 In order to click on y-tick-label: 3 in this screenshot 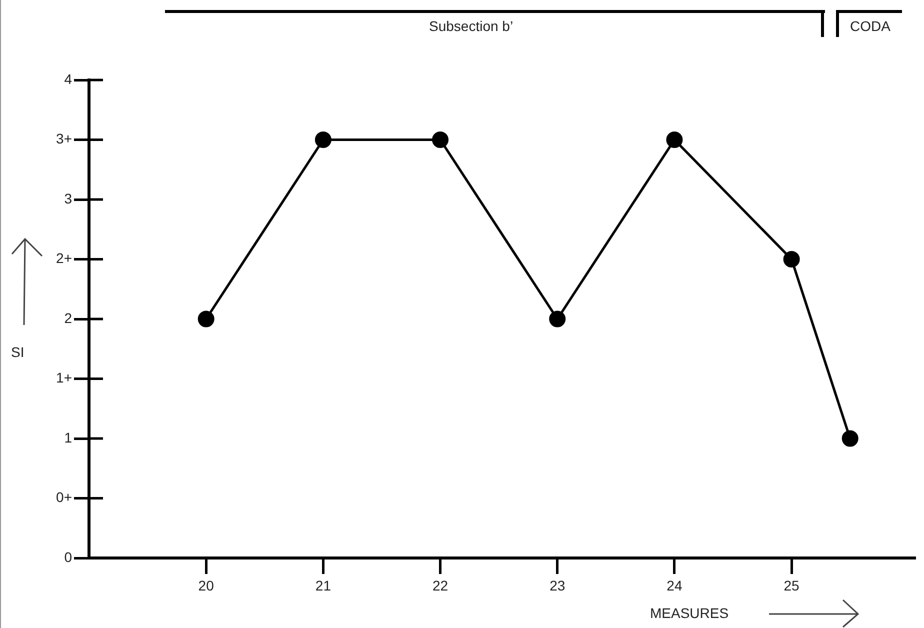, I will do `click(68, 198)`.